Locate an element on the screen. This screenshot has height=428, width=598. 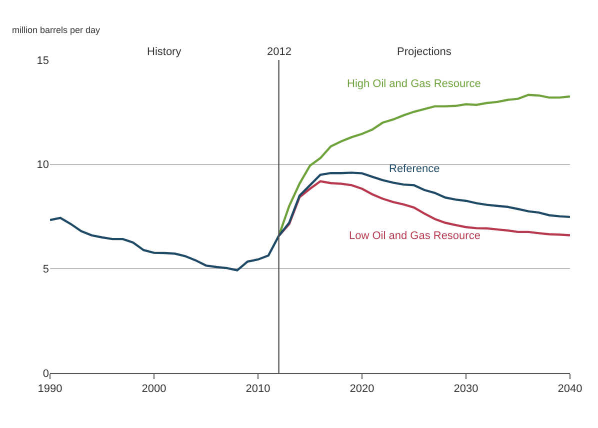
series-label: Reference is located at coordinates (414, 169).